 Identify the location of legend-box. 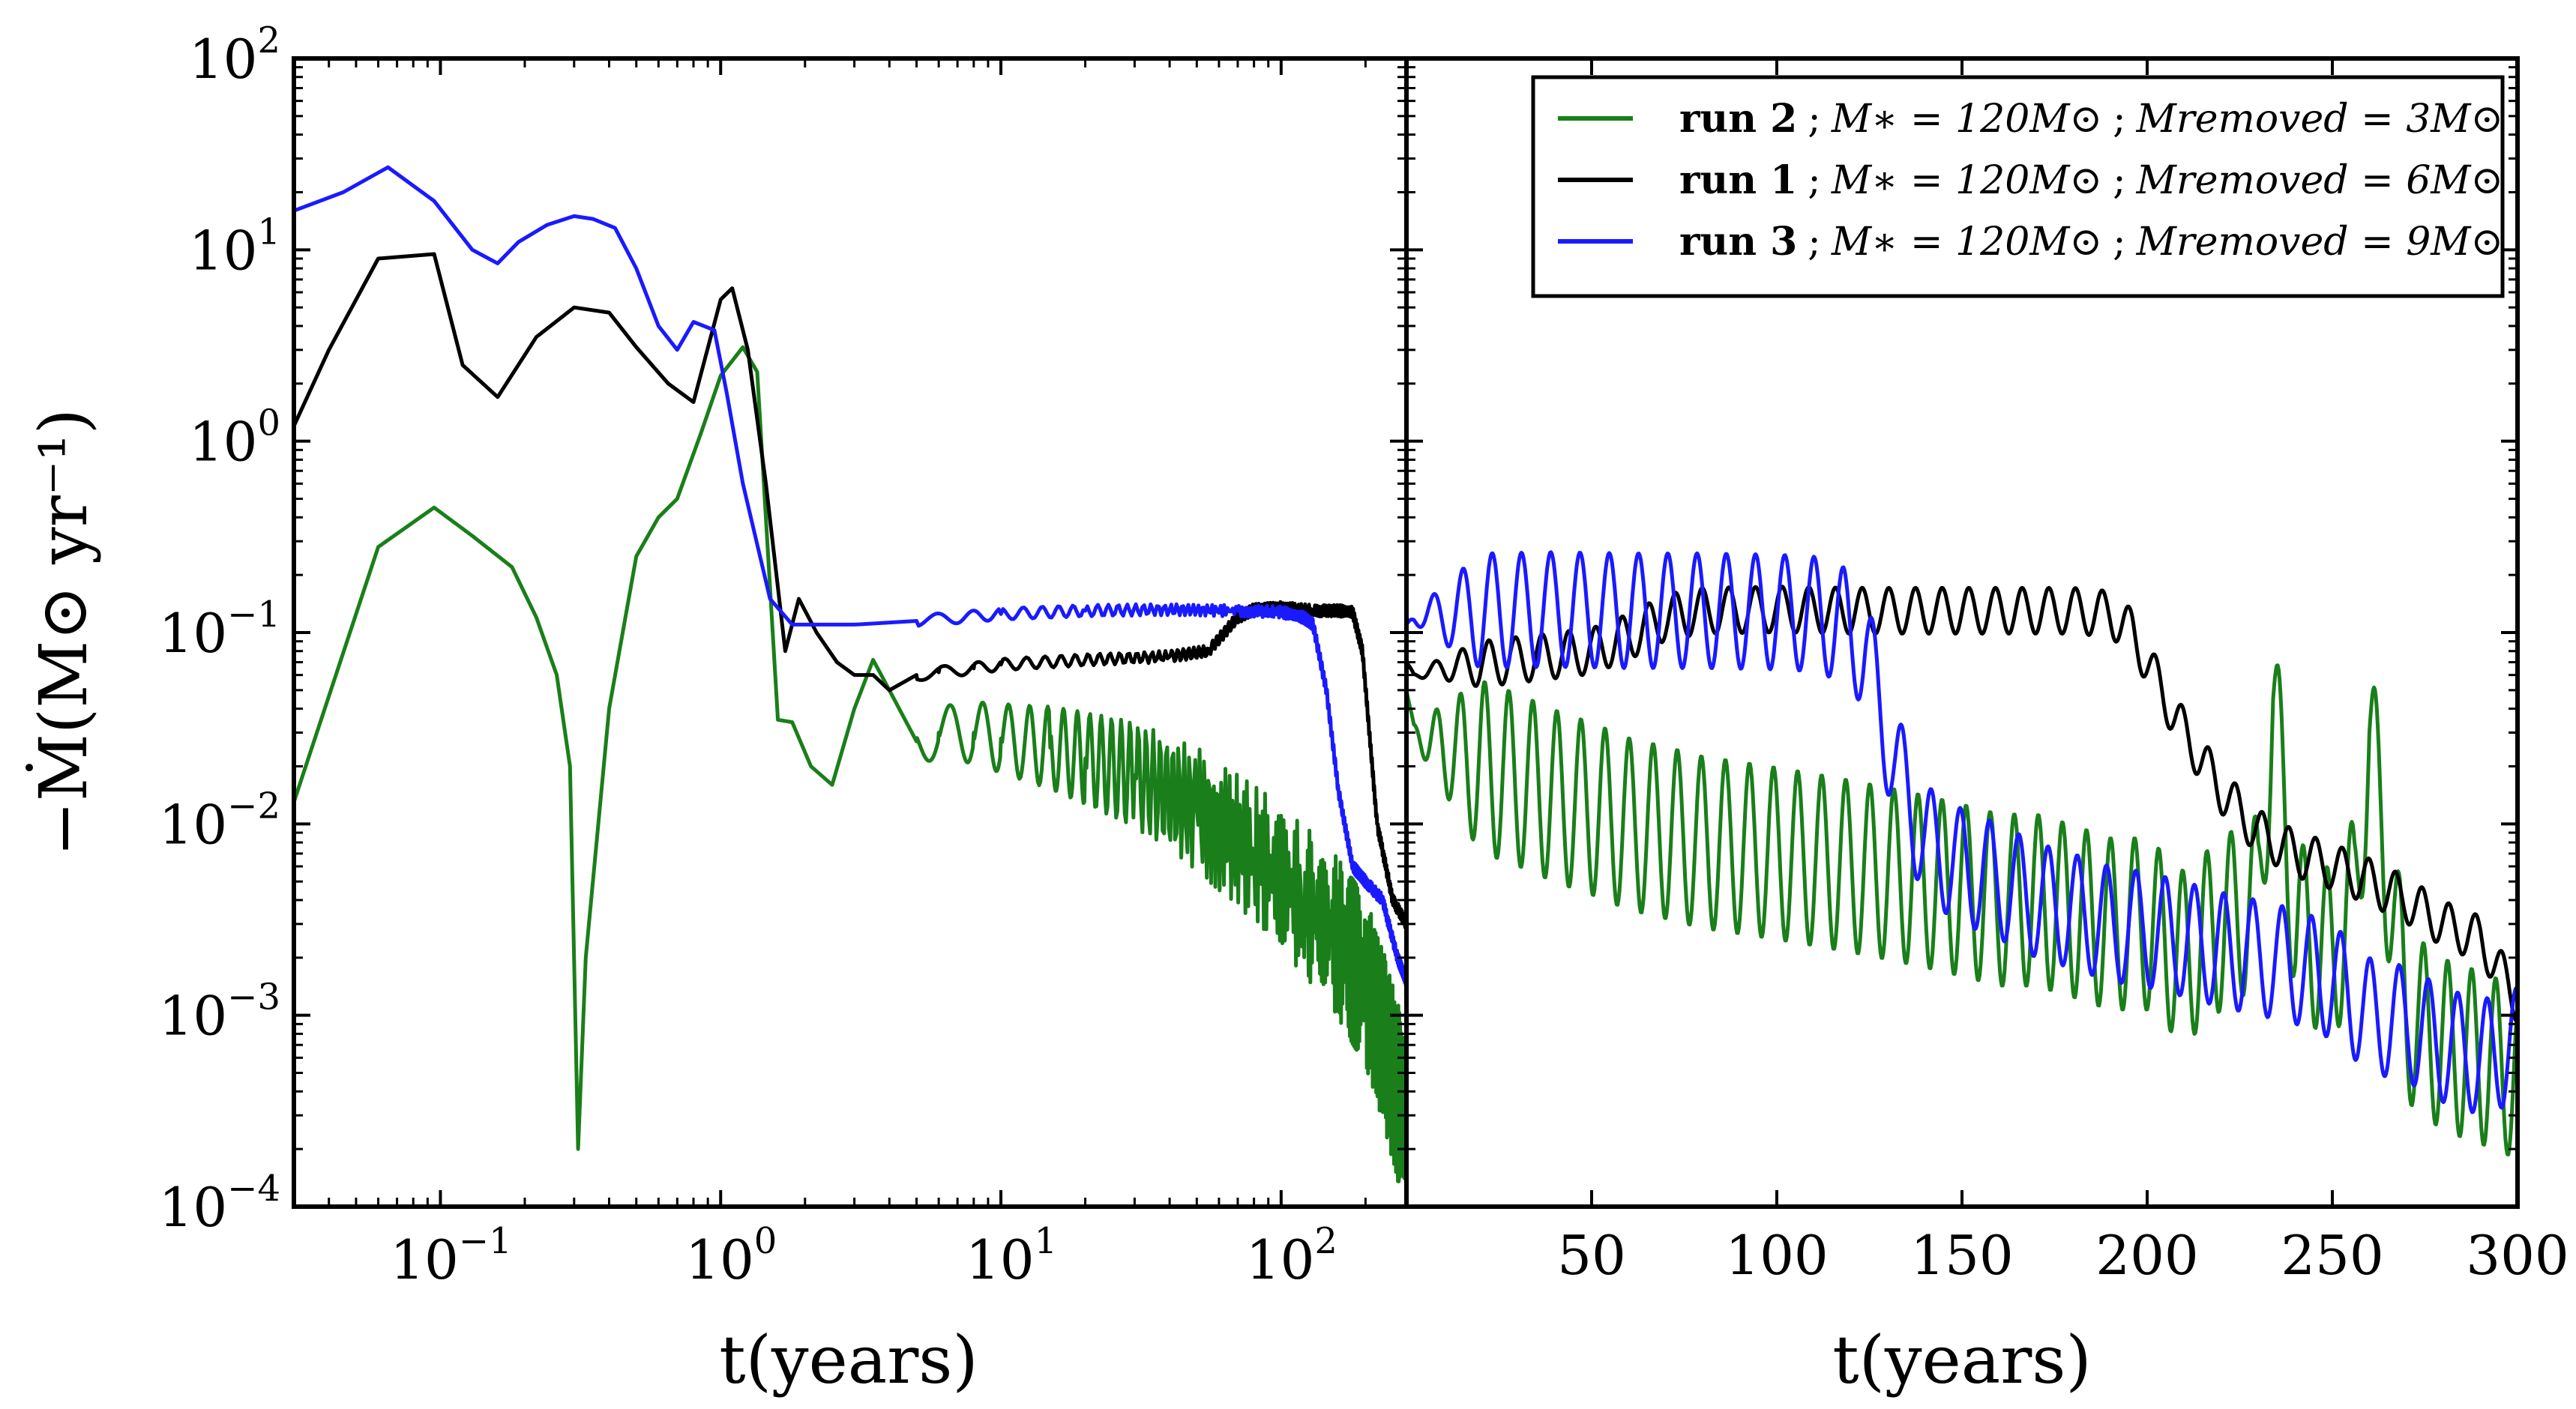
(2018, 186).